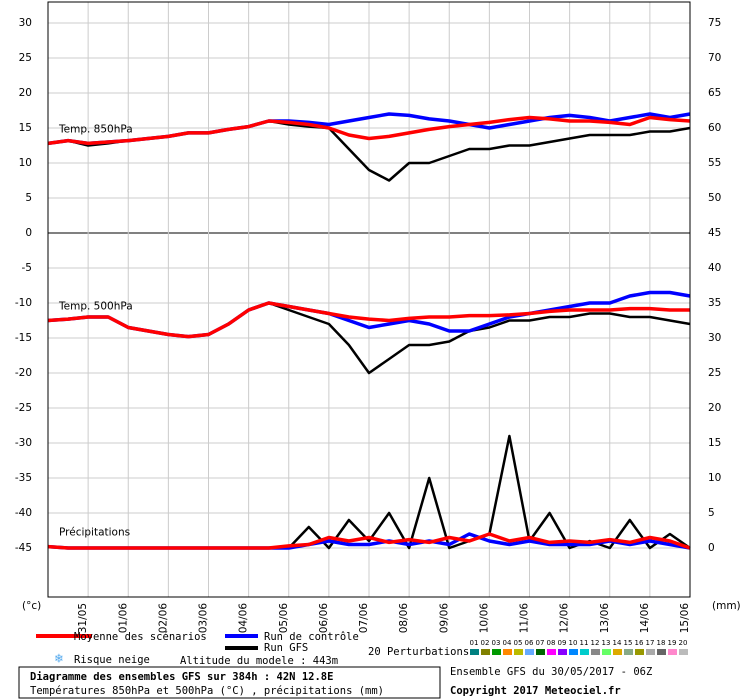 The width and height of the screenshot is (740, 700). Describe the element at coordinates (59, 659) in the screenshot. I see `snow-icon: ❄` at that location.